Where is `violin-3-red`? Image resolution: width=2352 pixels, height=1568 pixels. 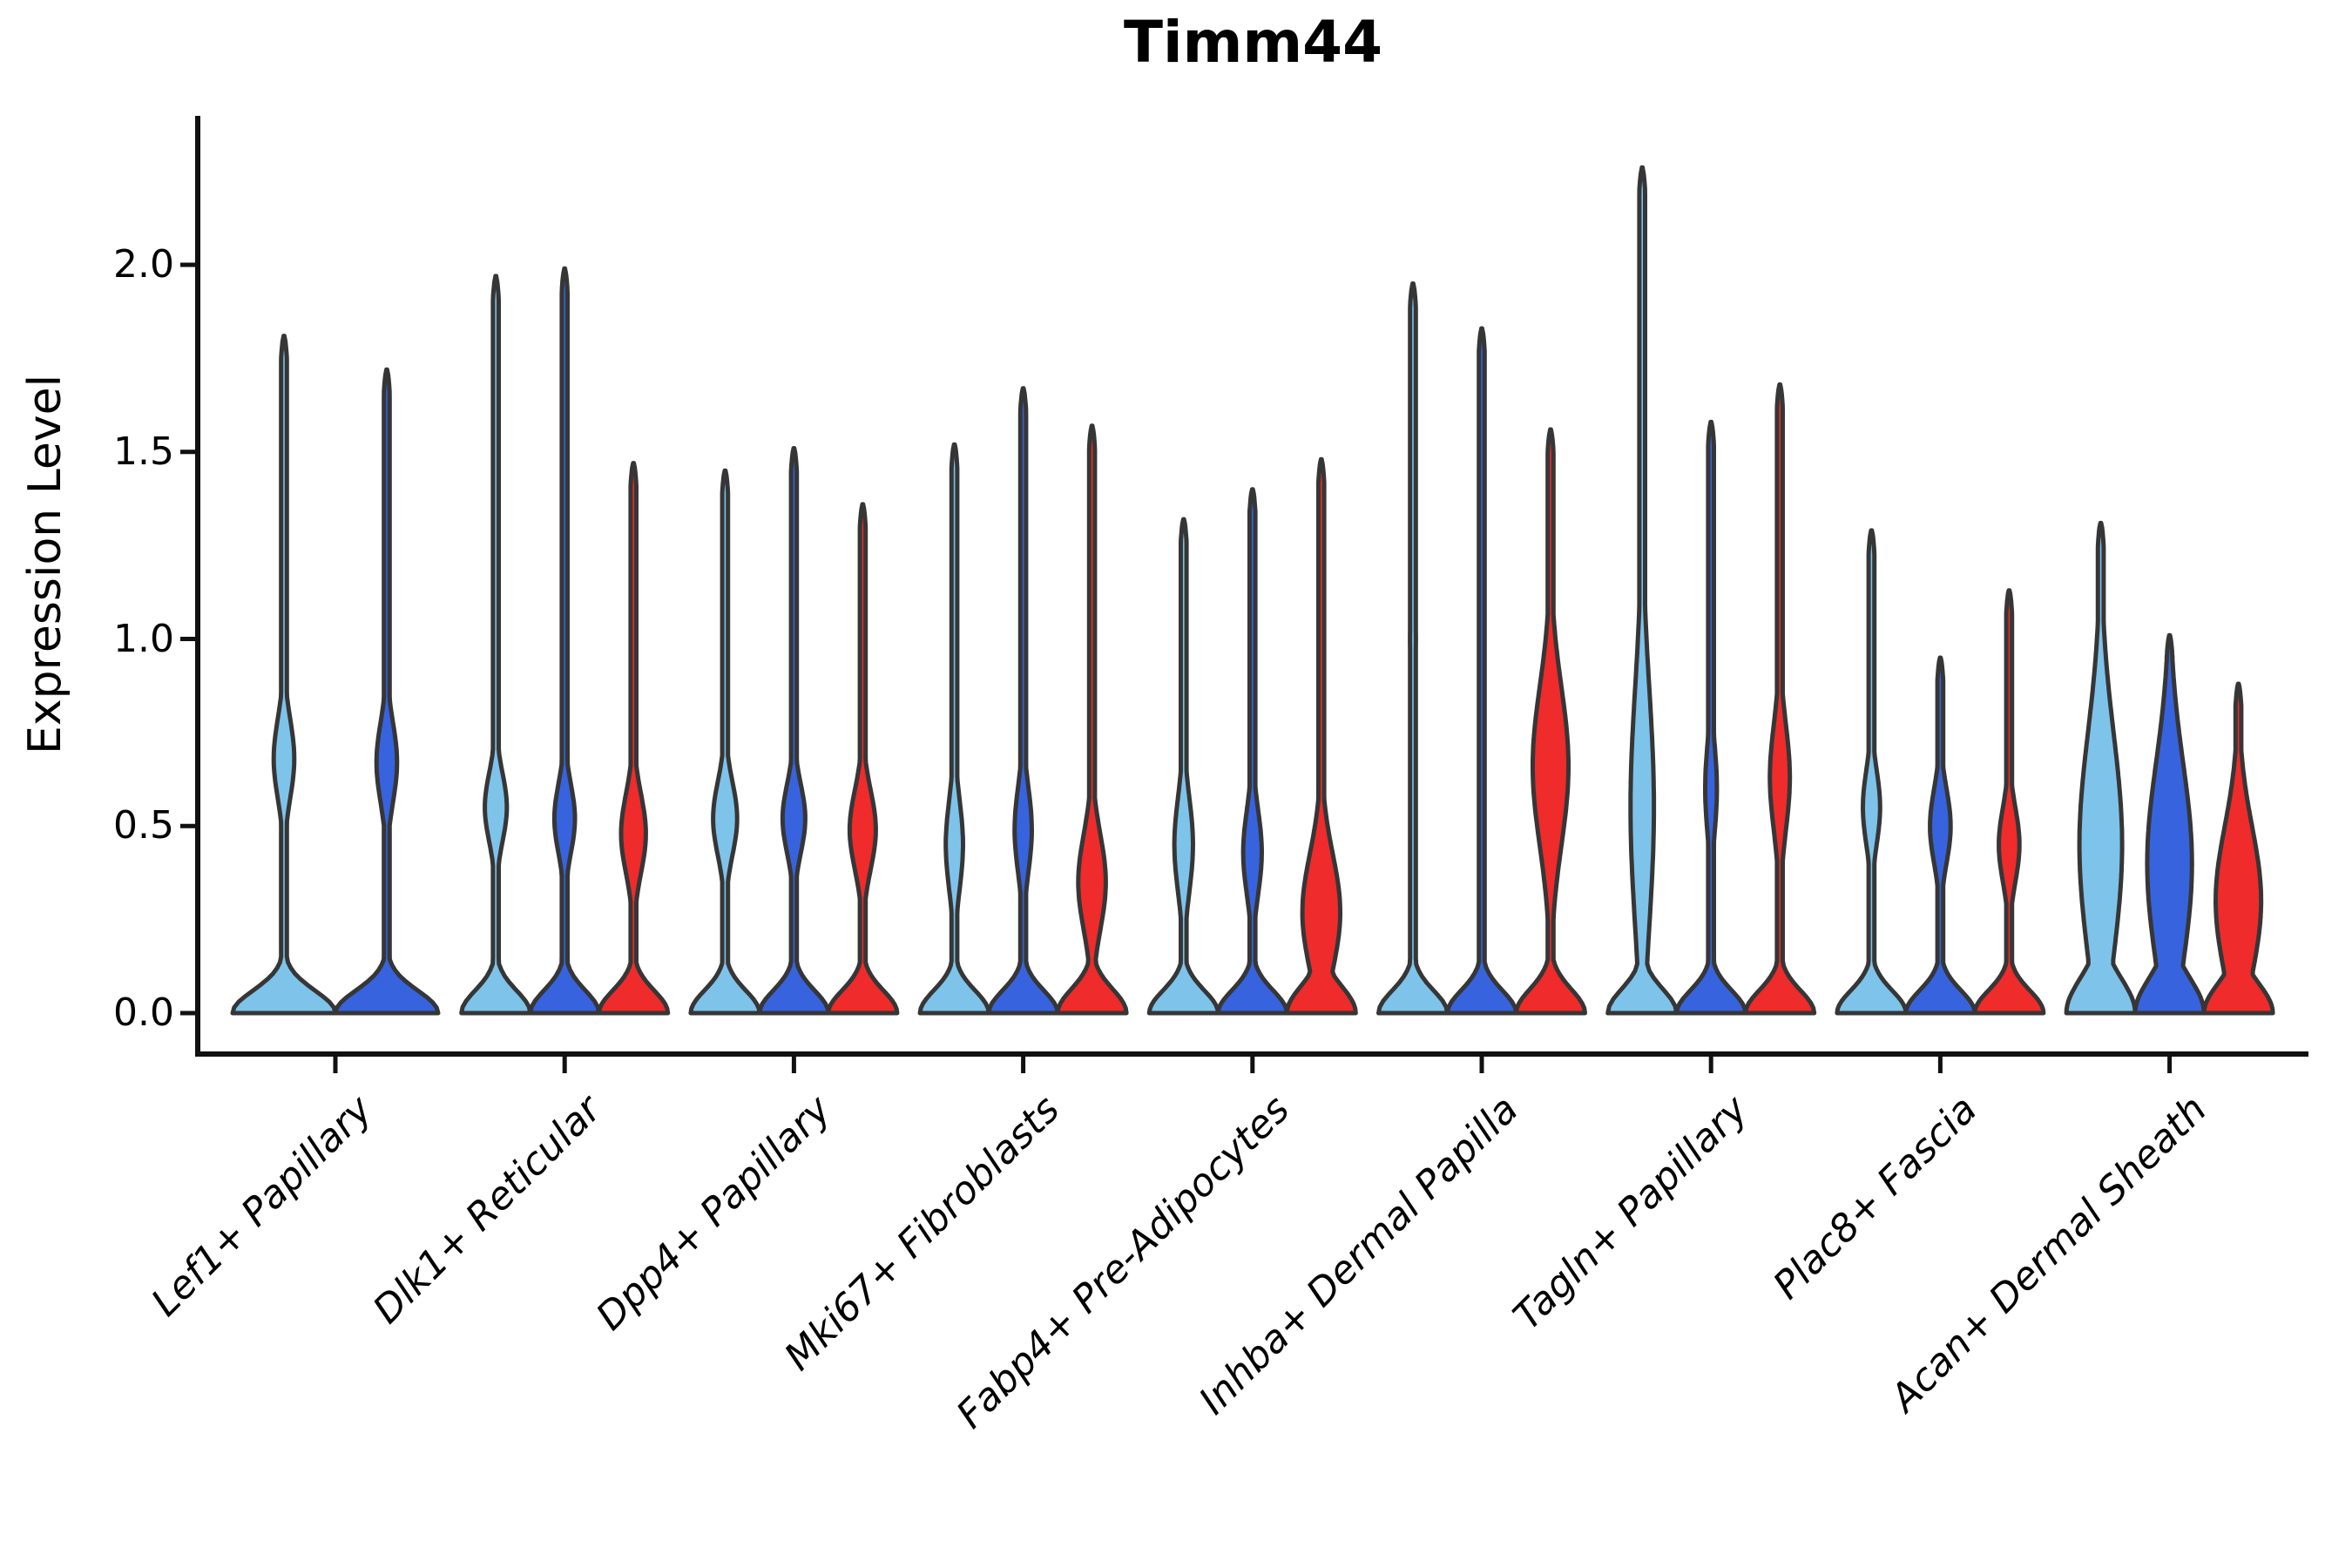
violin-3-red is located at coordinates (863, 759).